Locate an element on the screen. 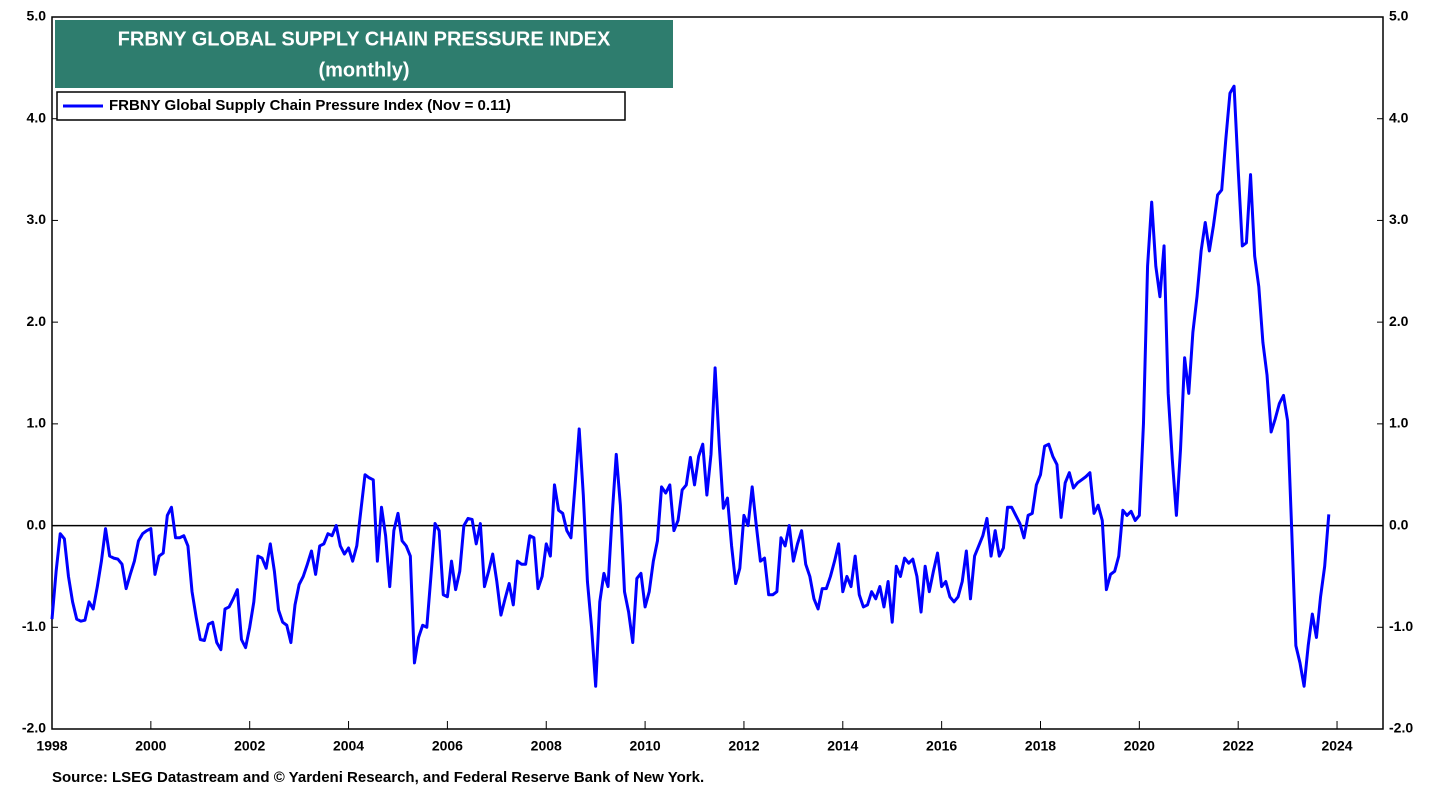 The image size is (1442, 797). x-tick-label: 2008 is located at coordinates (546, 746).